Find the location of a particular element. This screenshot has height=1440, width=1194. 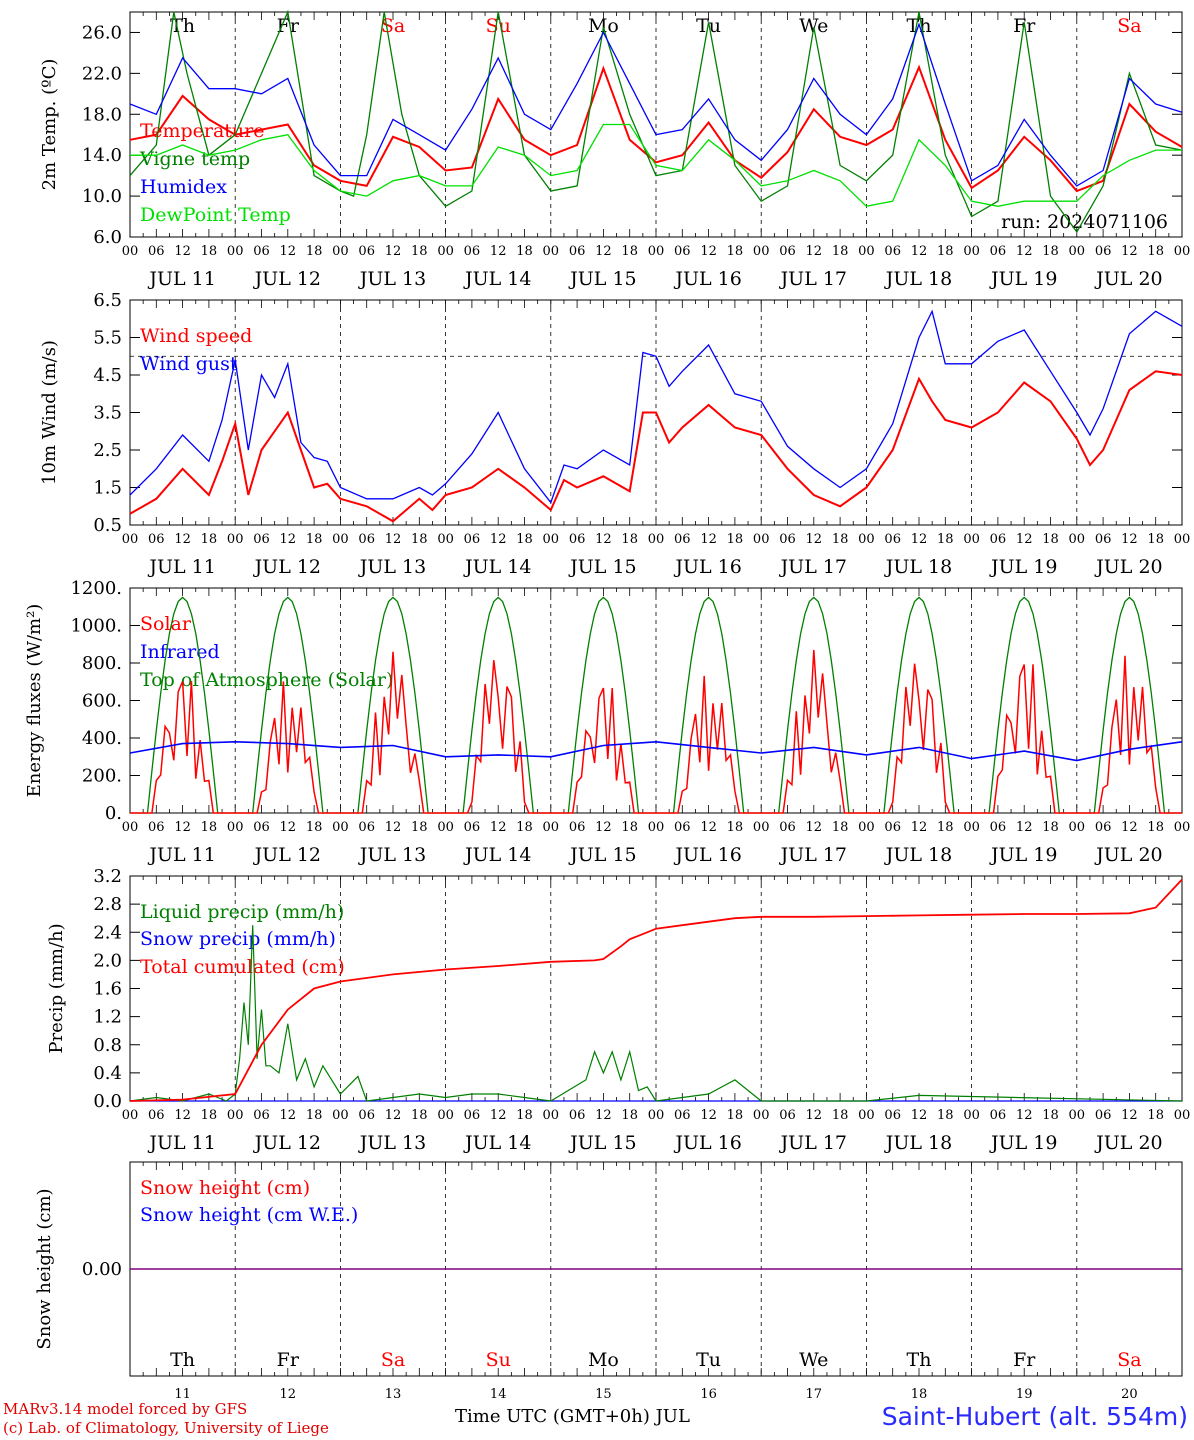

day-number: 14 is located at coordinates (498, 1394).